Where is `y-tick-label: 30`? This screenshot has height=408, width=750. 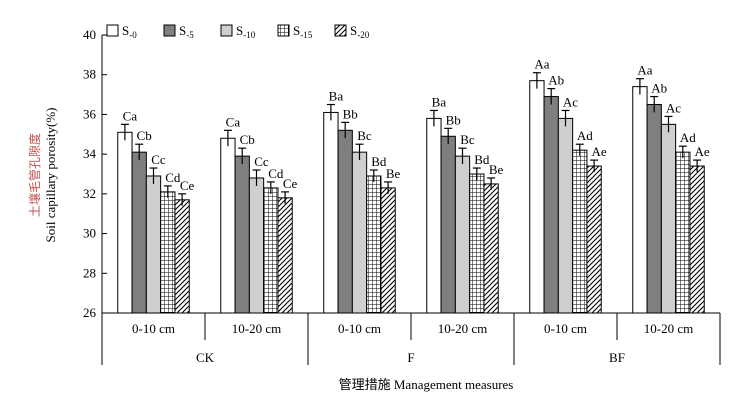
y-tick-label: 30 is located at coordinates (89, 233).